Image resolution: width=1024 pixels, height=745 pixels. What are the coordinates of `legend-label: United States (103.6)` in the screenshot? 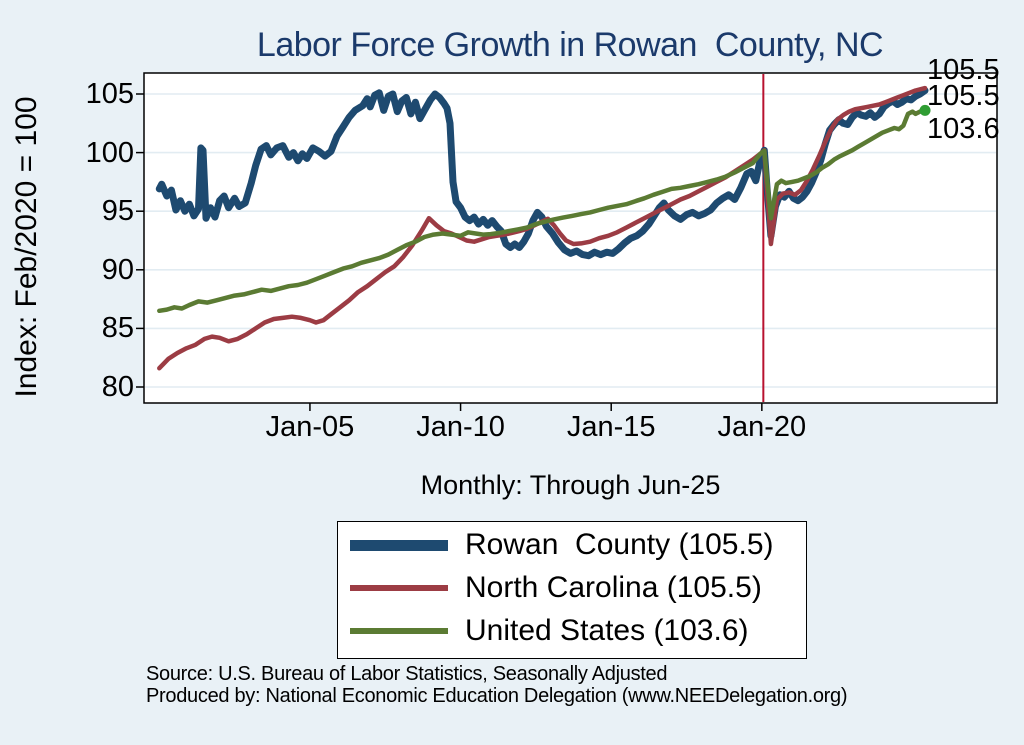 It's located at (607, 630).